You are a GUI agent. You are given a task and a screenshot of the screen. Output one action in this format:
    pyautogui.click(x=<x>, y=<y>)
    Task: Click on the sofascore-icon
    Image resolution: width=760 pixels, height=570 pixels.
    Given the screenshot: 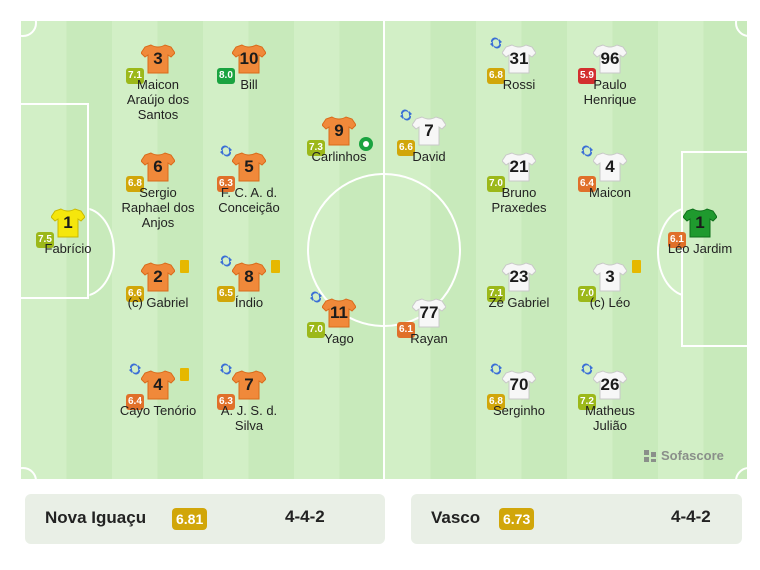 What is the action you would take?
    pyautogui.click(x=650, y=455)
    